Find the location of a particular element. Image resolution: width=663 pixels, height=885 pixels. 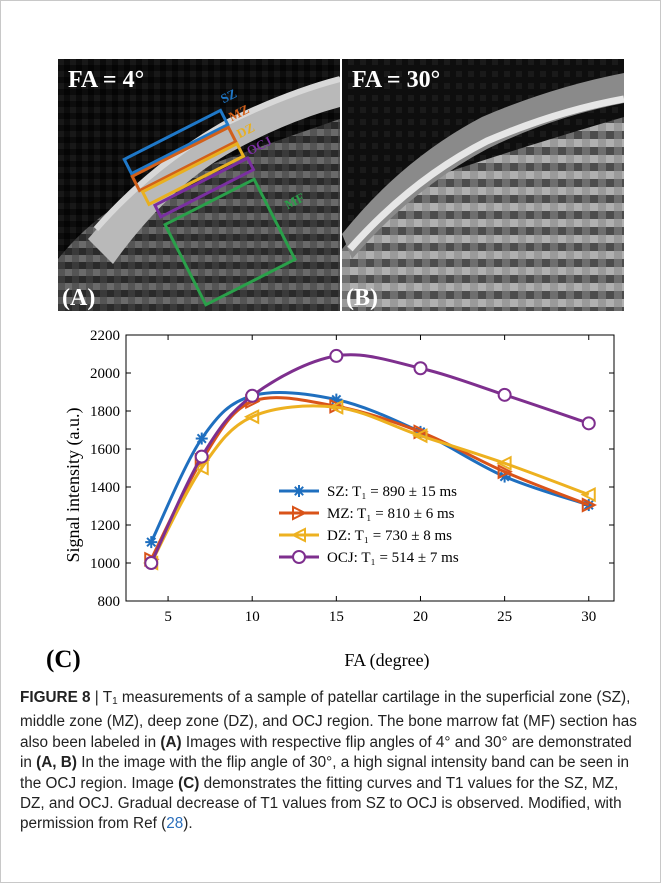

x-tick-label: 20 is located at coordinates (420, 617).